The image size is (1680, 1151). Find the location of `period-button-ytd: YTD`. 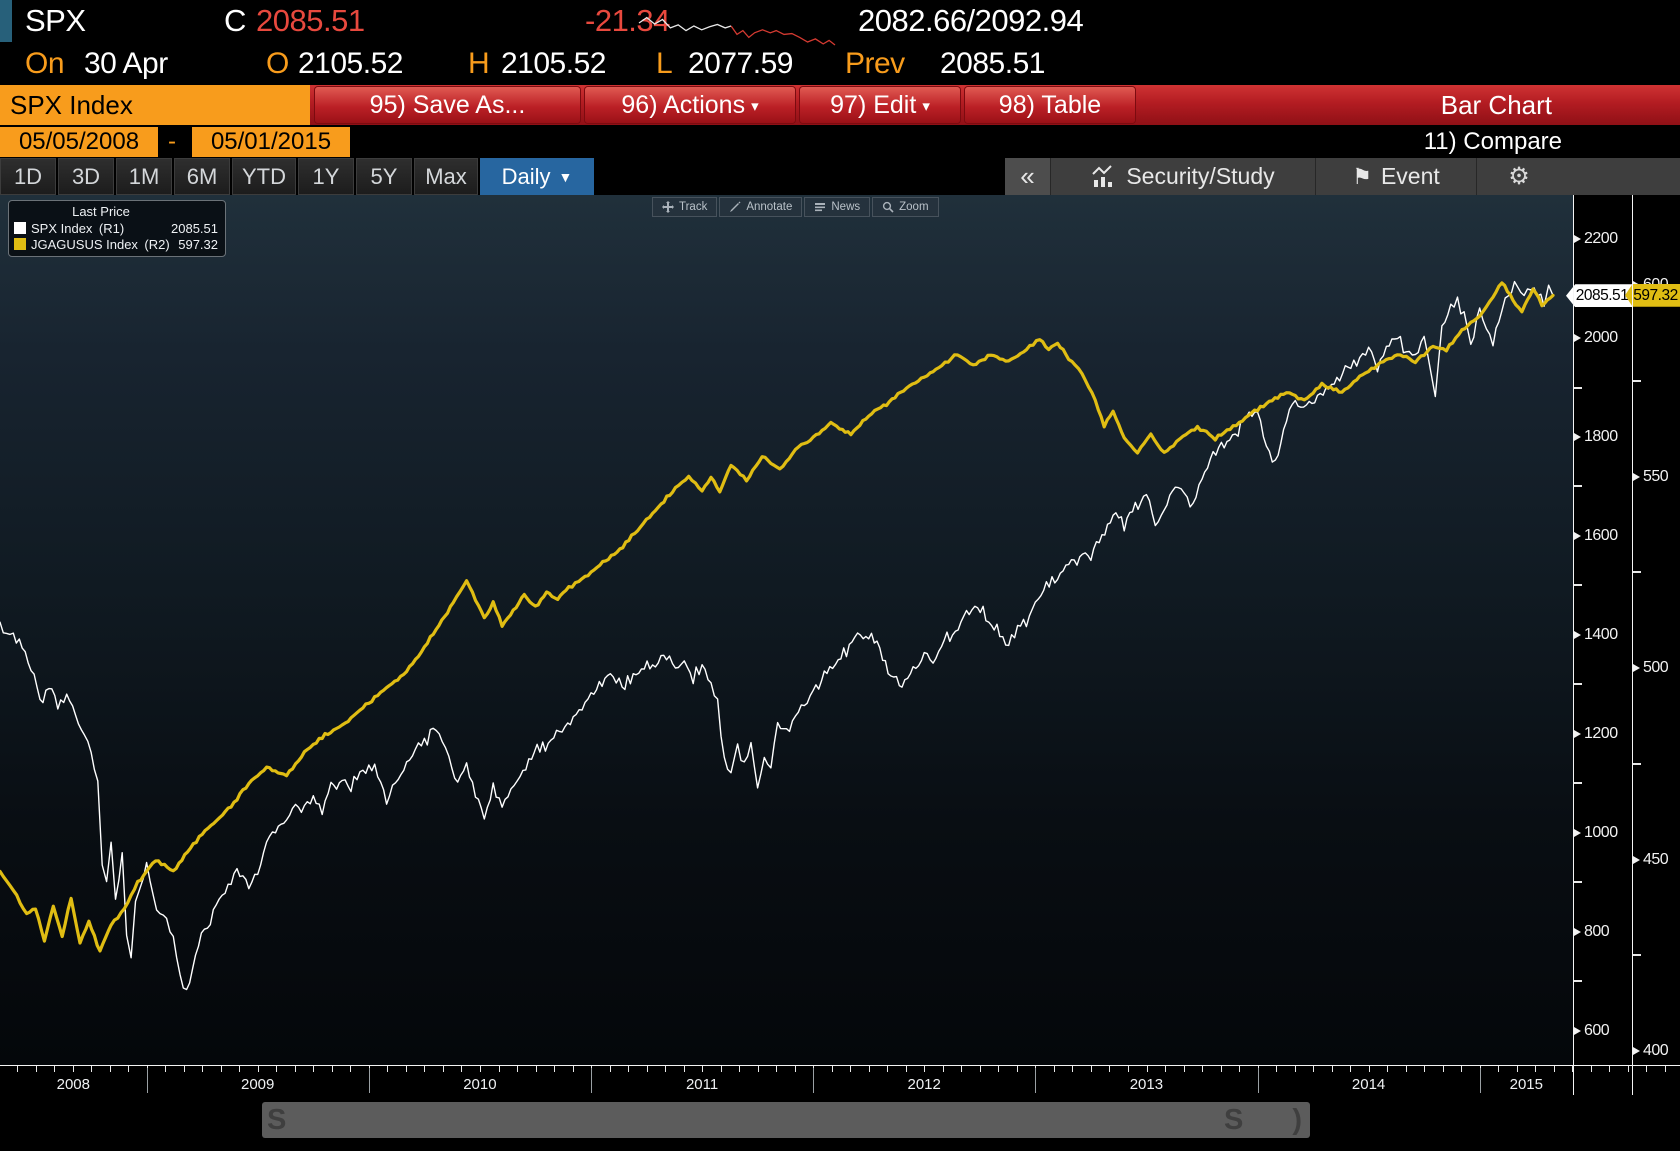

period-button-ytd: YTD is located at coordinates (264, 176).